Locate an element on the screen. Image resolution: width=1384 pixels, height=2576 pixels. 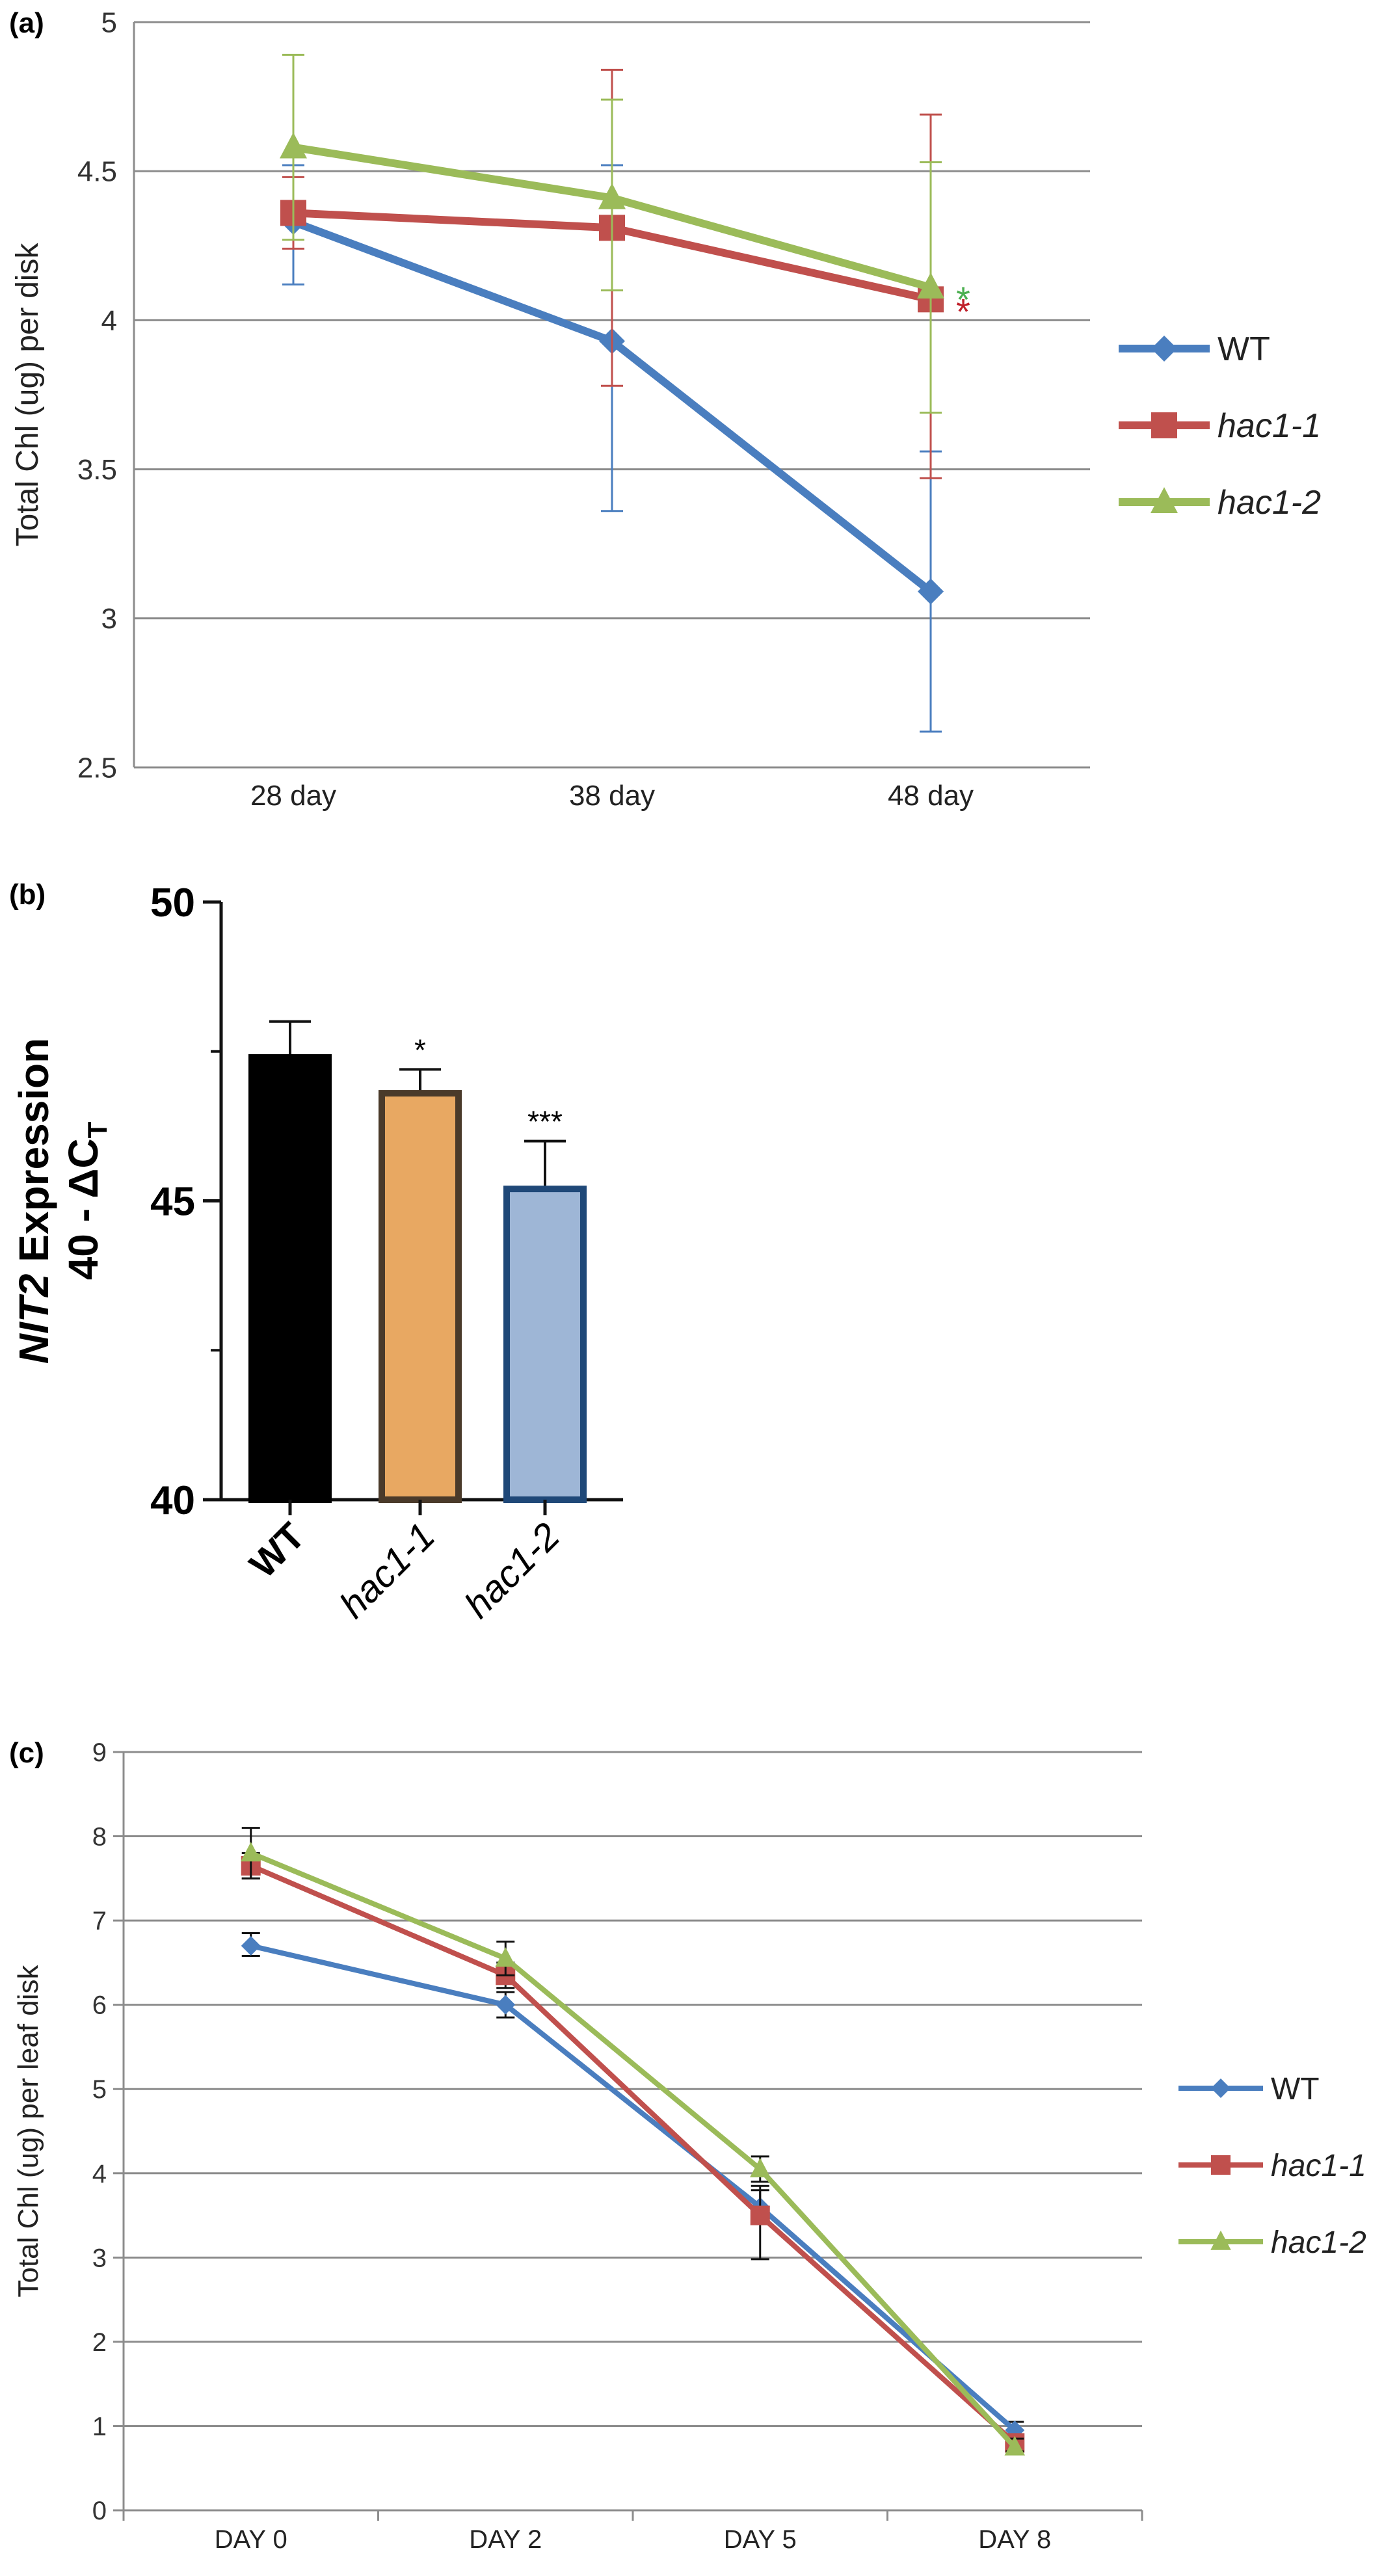
x-tick-label: DAY 8 is located at coordinates (1014, 2539).